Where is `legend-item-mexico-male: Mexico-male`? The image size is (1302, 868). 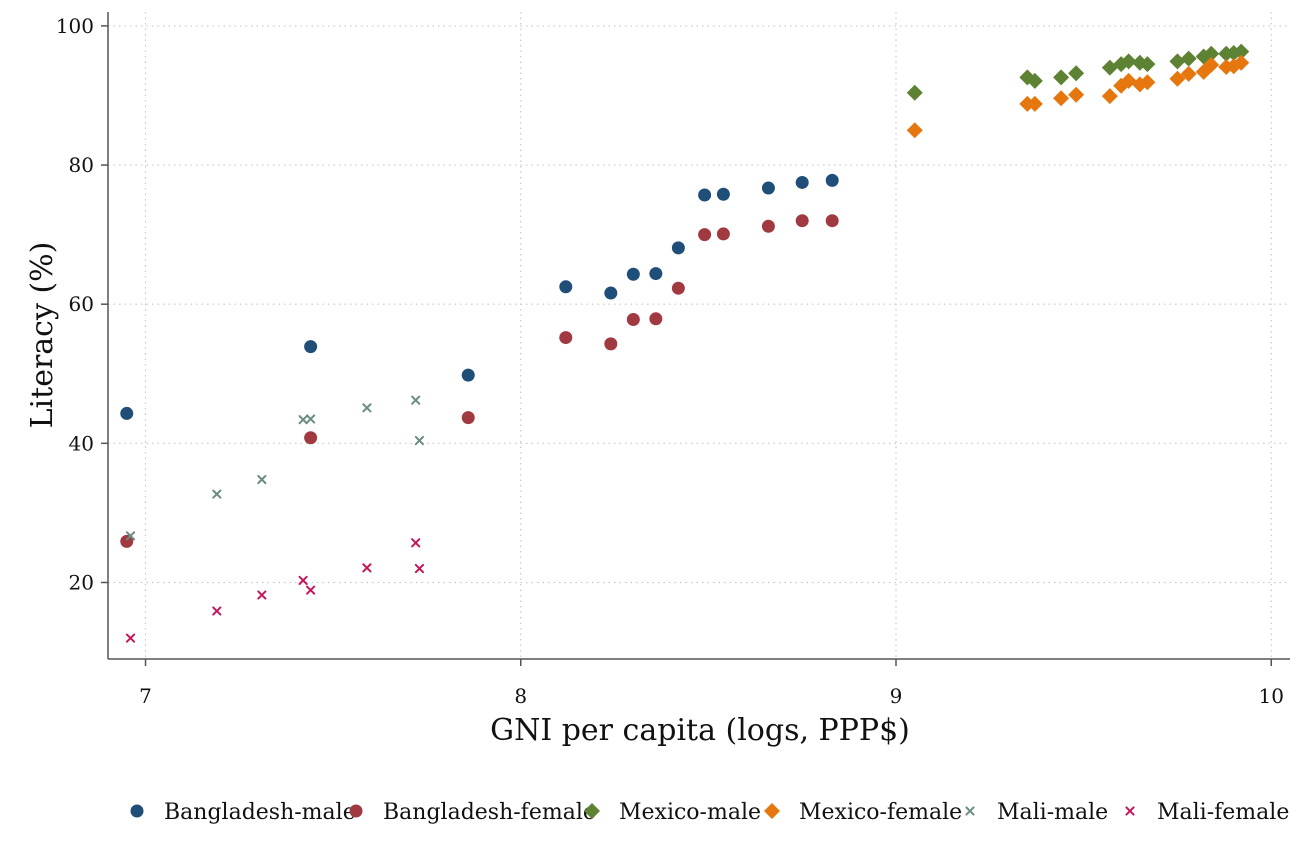
legend-item-mexico-male: Mexico-male is located at coordinates (672, 812).